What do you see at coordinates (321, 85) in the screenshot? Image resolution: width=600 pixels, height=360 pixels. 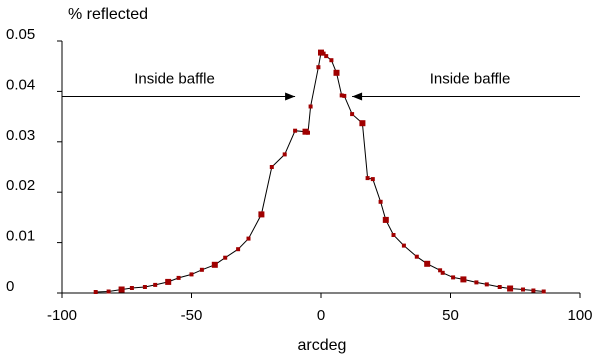 I see `annotations: Inside baffle Inside baffle` at bounding box center [321, 85].